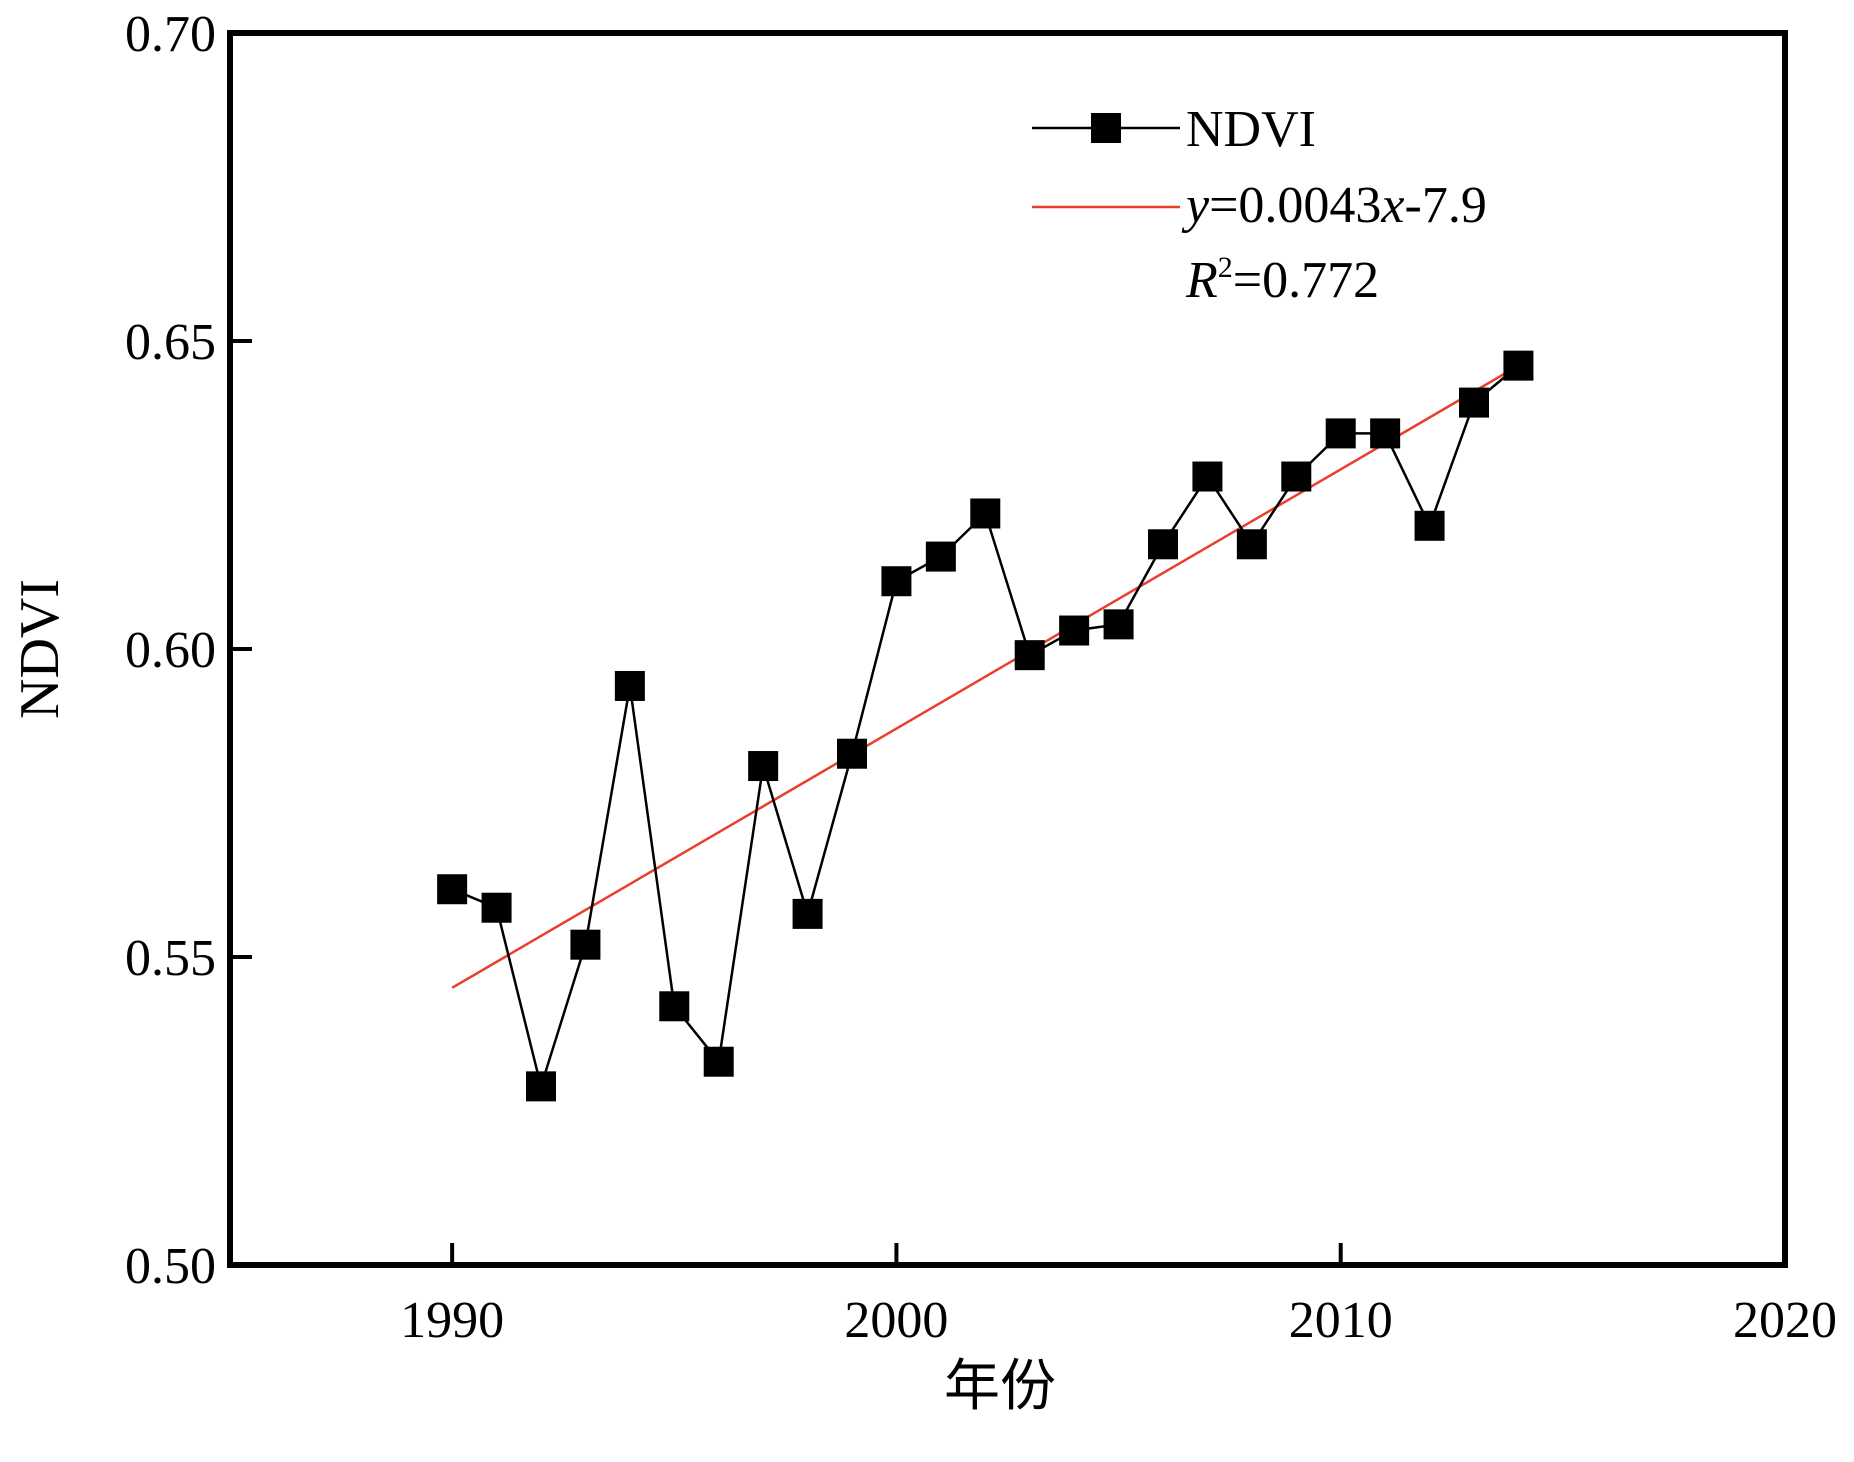  Describe the element at coordinates (1000, 1387) in the screenshot. I see `x-axis-title: 年份` at that location.